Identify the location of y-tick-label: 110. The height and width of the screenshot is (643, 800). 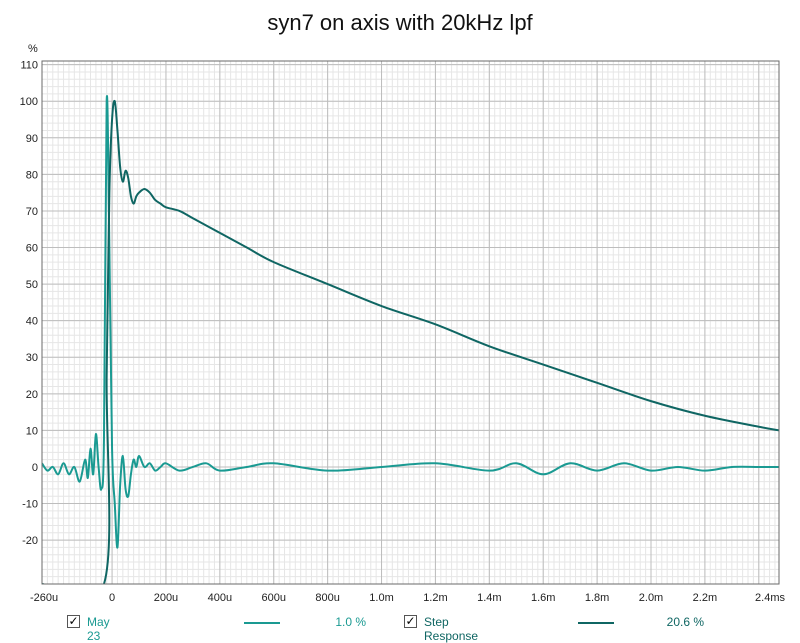
(29, 66).